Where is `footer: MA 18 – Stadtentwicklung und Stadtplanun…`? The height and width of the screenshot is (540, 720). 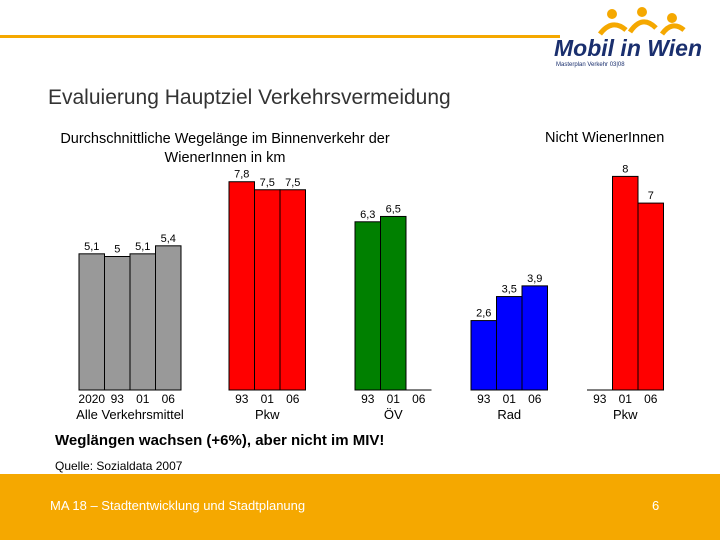 footer: MA 18 – Stadtentwicklung und Stadtplanun… is located at coordinates (360, 507).